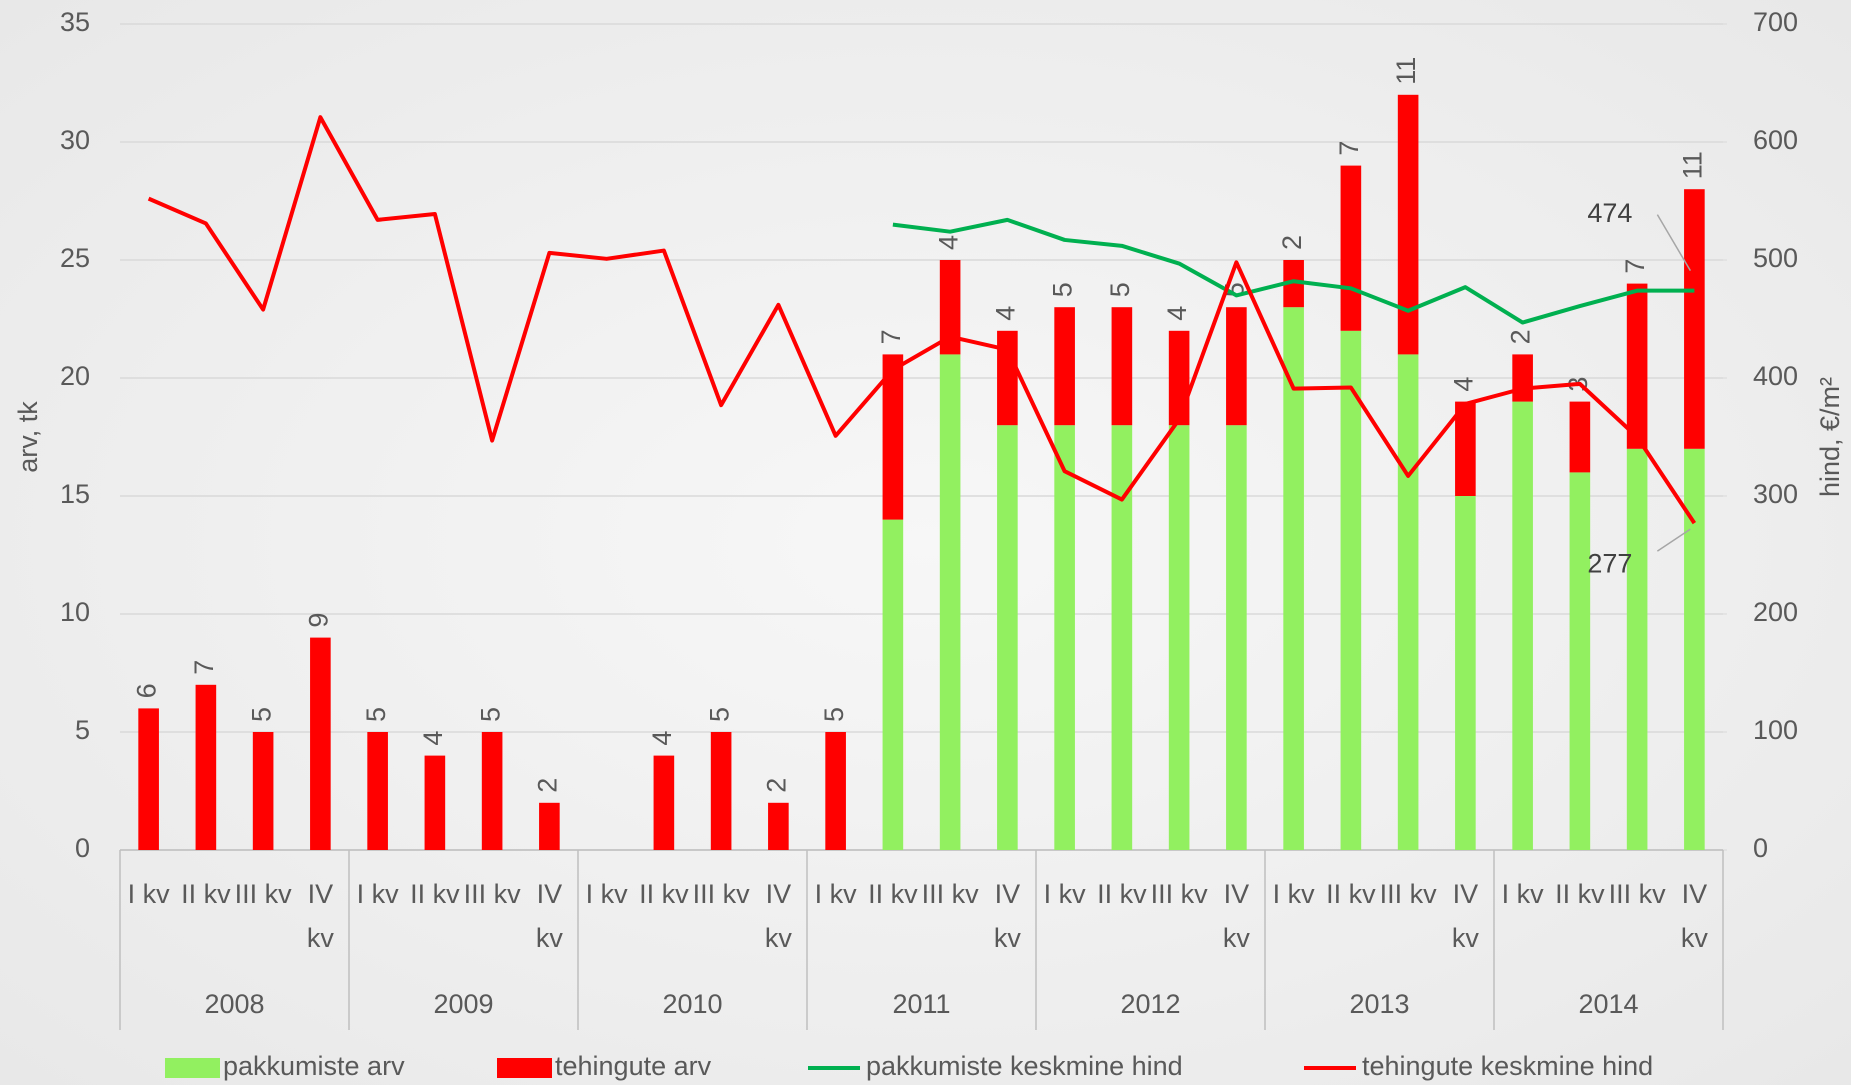 The image size is (1851, 1085). What do you see at coordinates (1775, 376) in the screenshot?
I see `y2-tick-label: 400` at bounding box center [1775, 376].